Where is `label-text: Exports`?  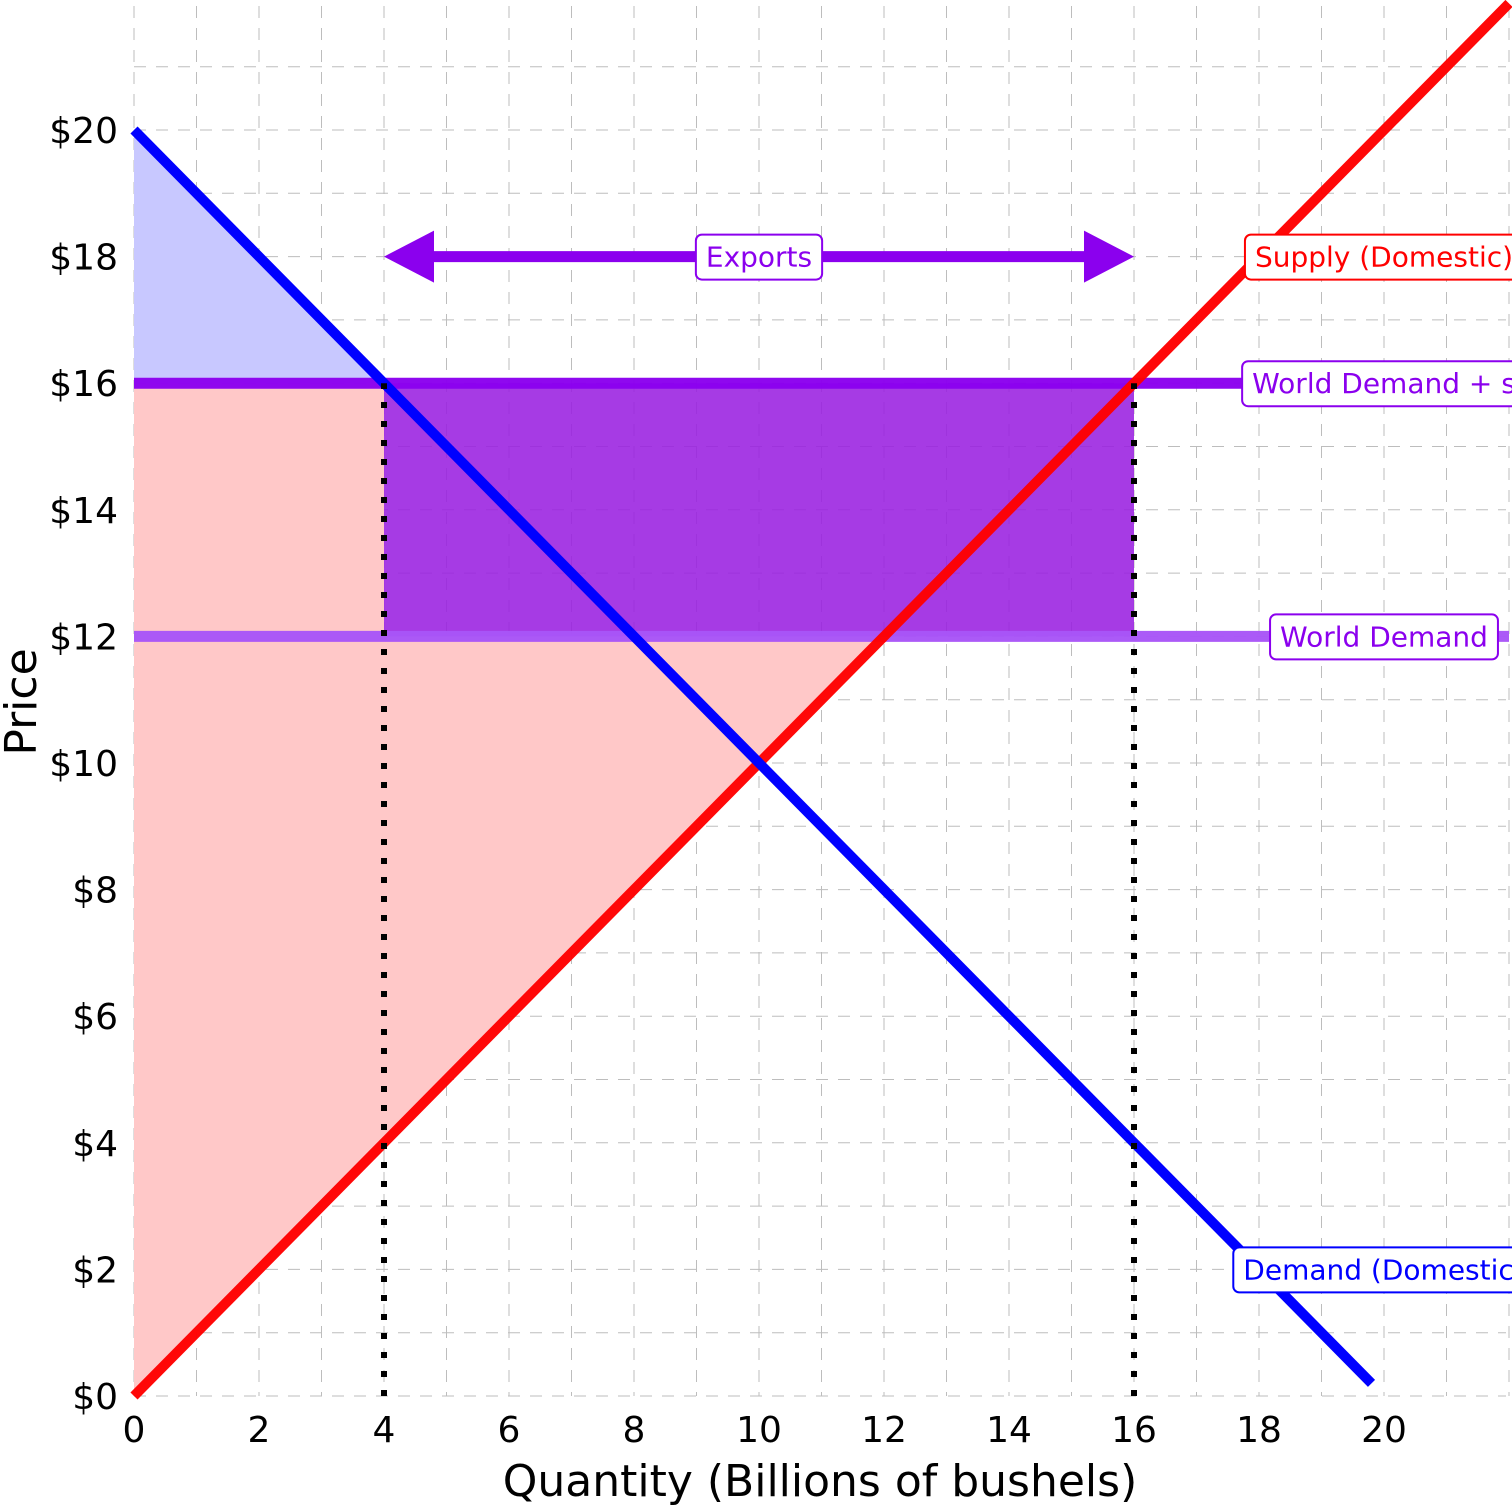
label-text: Exports is located at coordinates (759, 257).